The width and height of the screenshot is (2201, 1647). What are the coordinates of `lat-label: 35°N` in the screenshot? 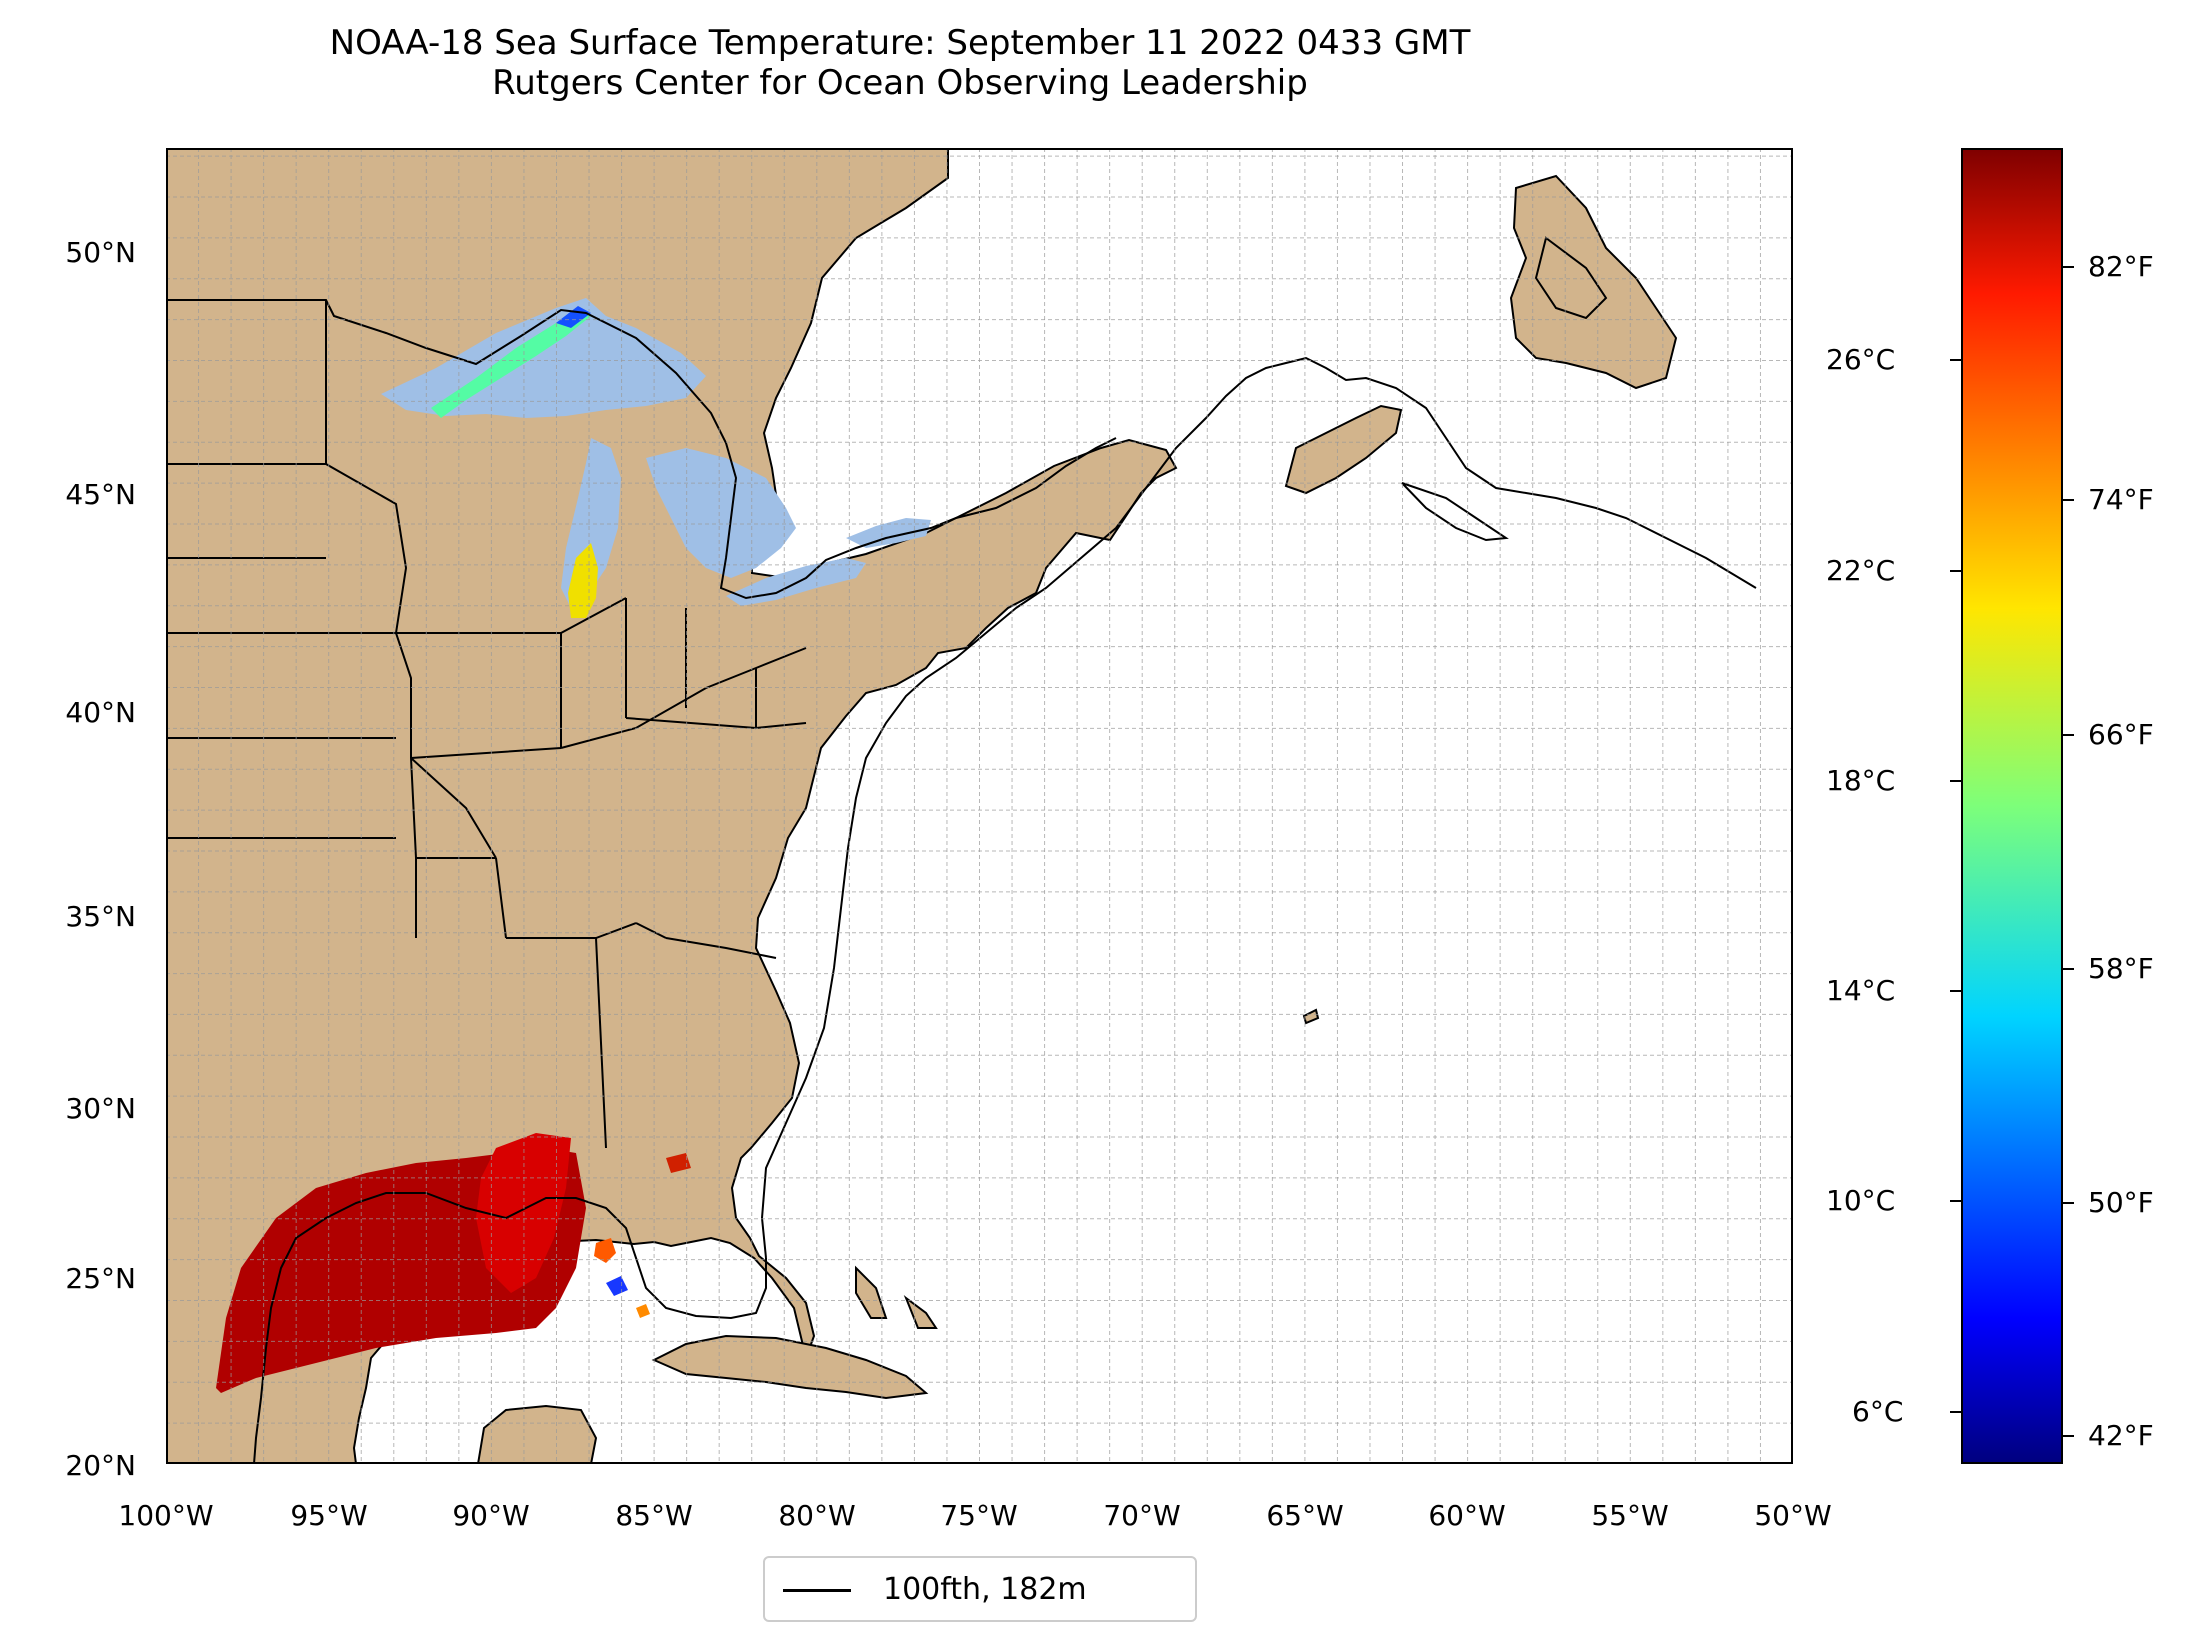 It's located at (100, 916).